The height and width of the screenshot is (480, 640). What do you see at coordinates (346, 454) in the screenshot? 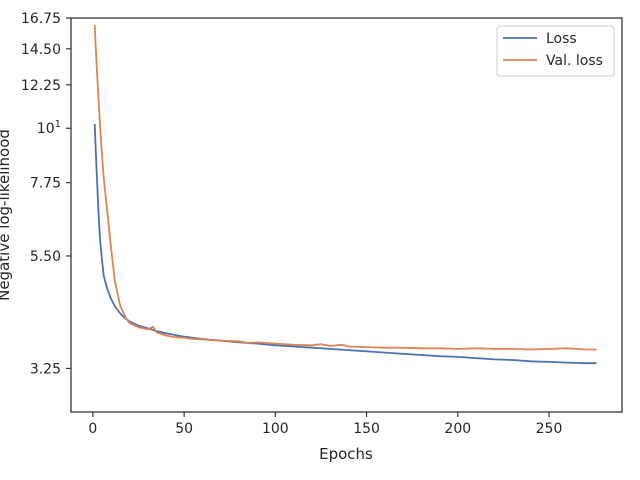
I see `x-axis-label: Epochs` at bounding box center [346, 454].